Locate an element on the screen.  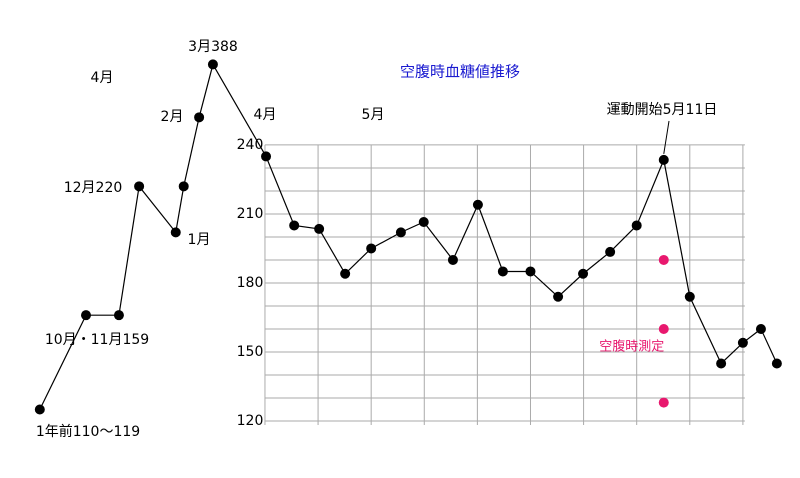
annotation: 2月 is located at coordinates (172, 117).